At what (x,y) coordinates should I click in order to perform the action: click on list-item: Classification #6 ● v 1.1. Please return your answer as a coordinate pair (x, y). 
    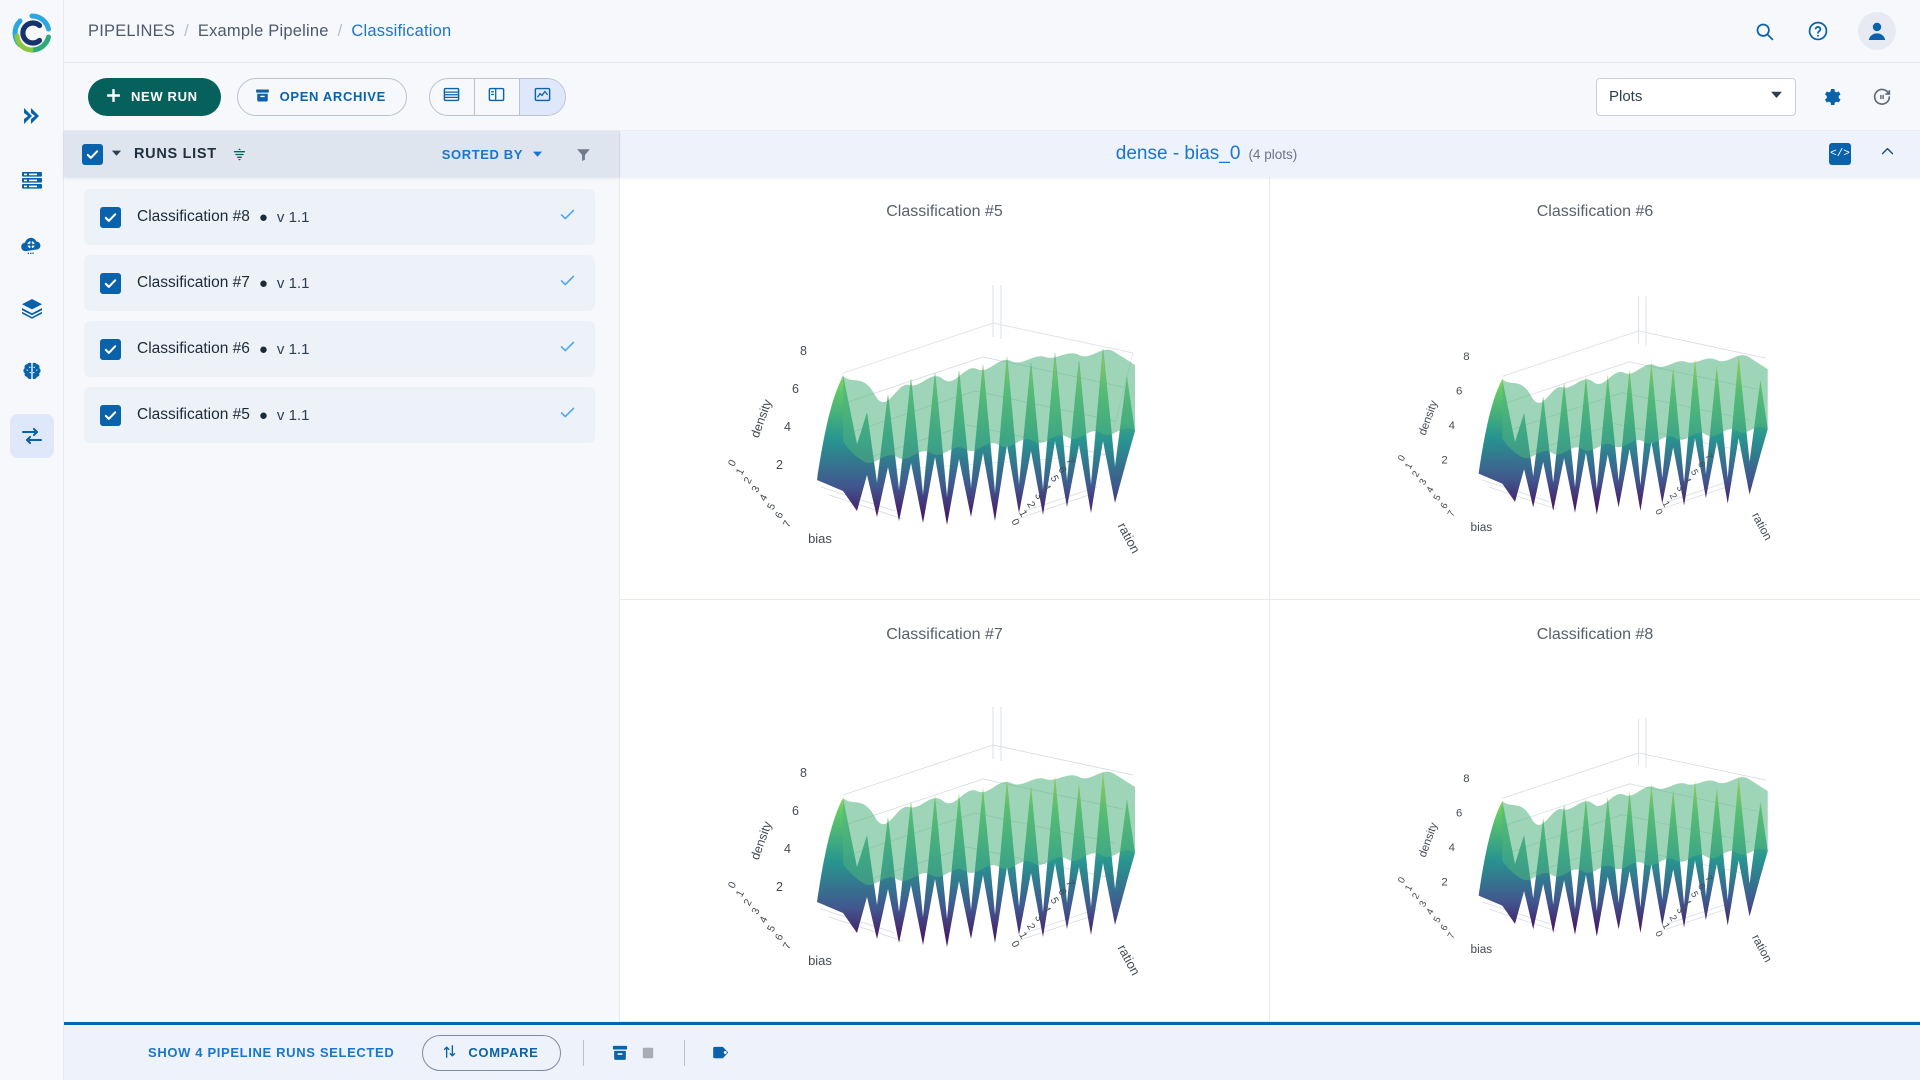
    Looking at the image, I should click on (339, 349).